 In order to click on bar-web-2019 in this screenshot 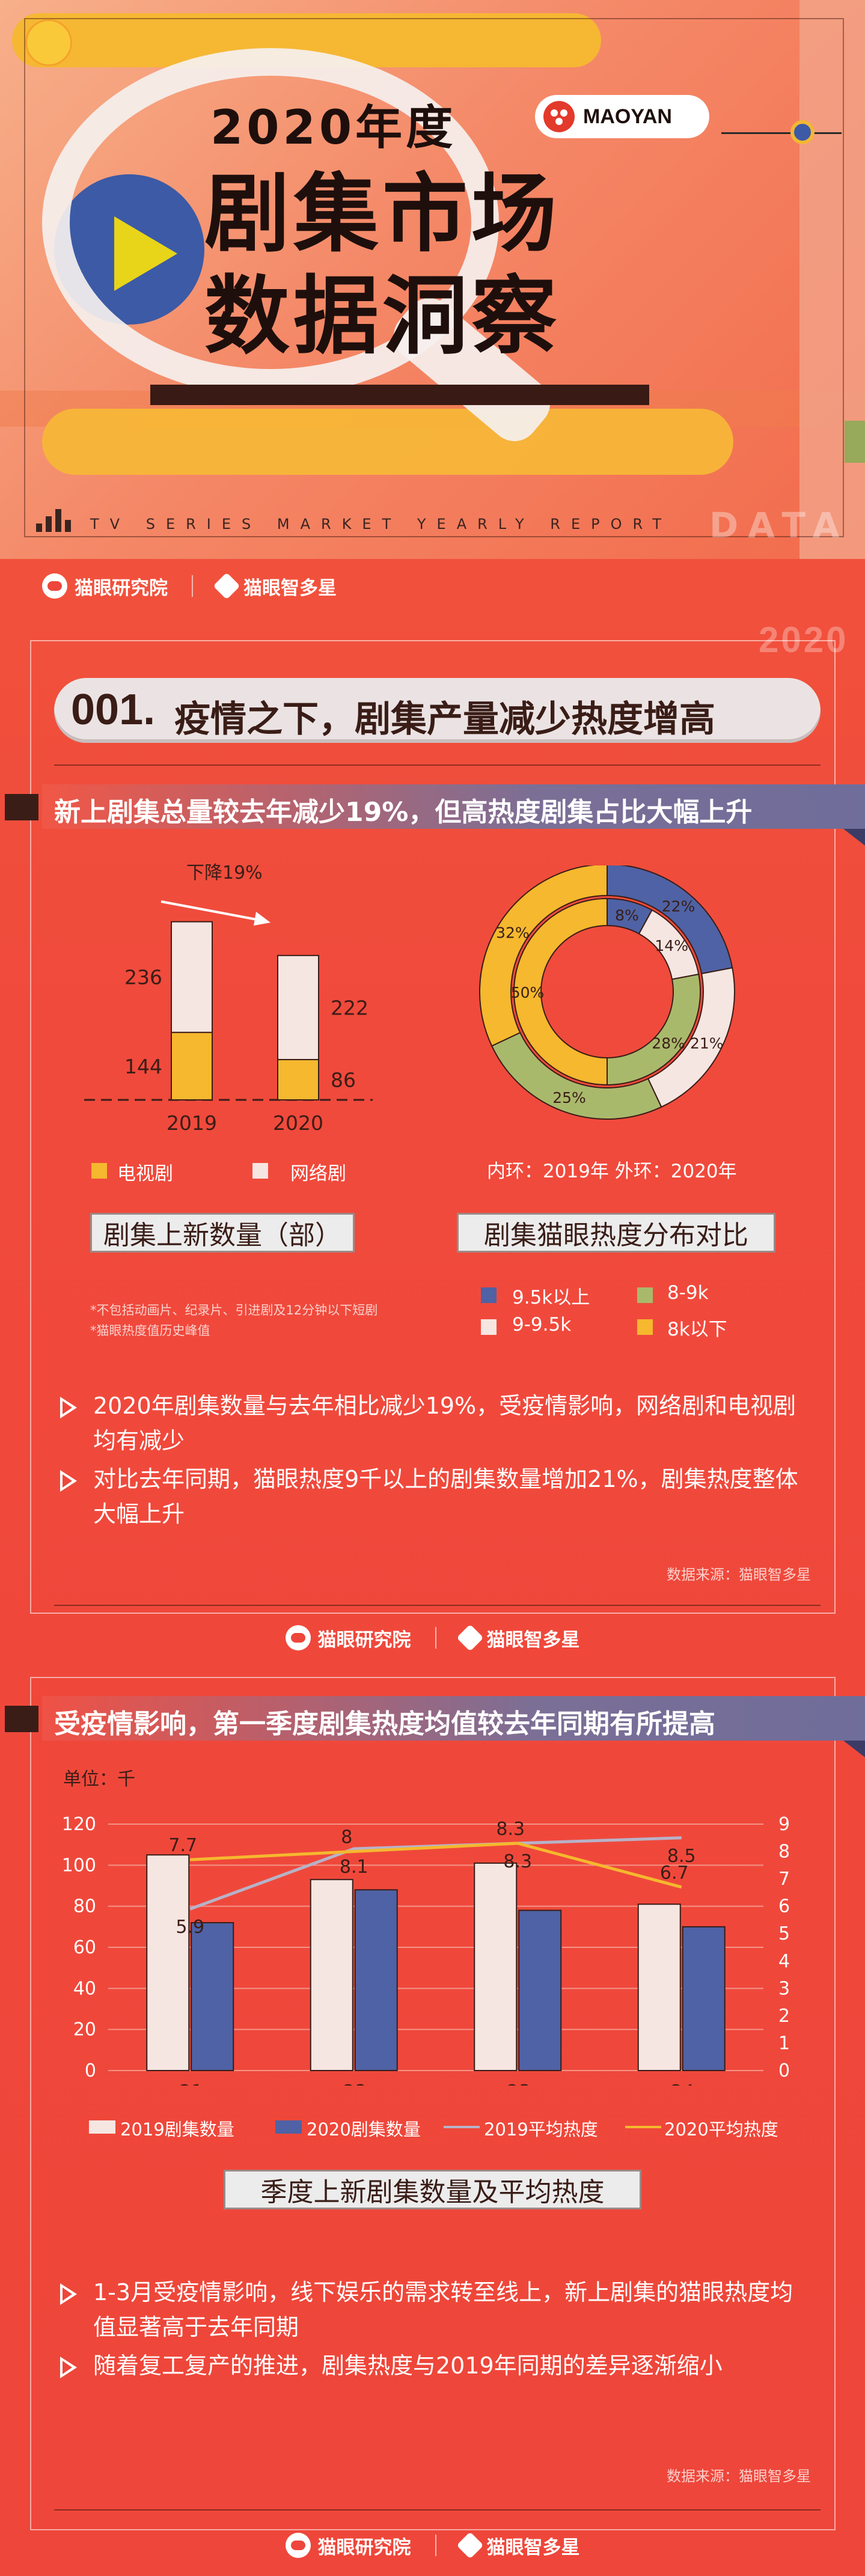, I will do `click(192, 977)`.